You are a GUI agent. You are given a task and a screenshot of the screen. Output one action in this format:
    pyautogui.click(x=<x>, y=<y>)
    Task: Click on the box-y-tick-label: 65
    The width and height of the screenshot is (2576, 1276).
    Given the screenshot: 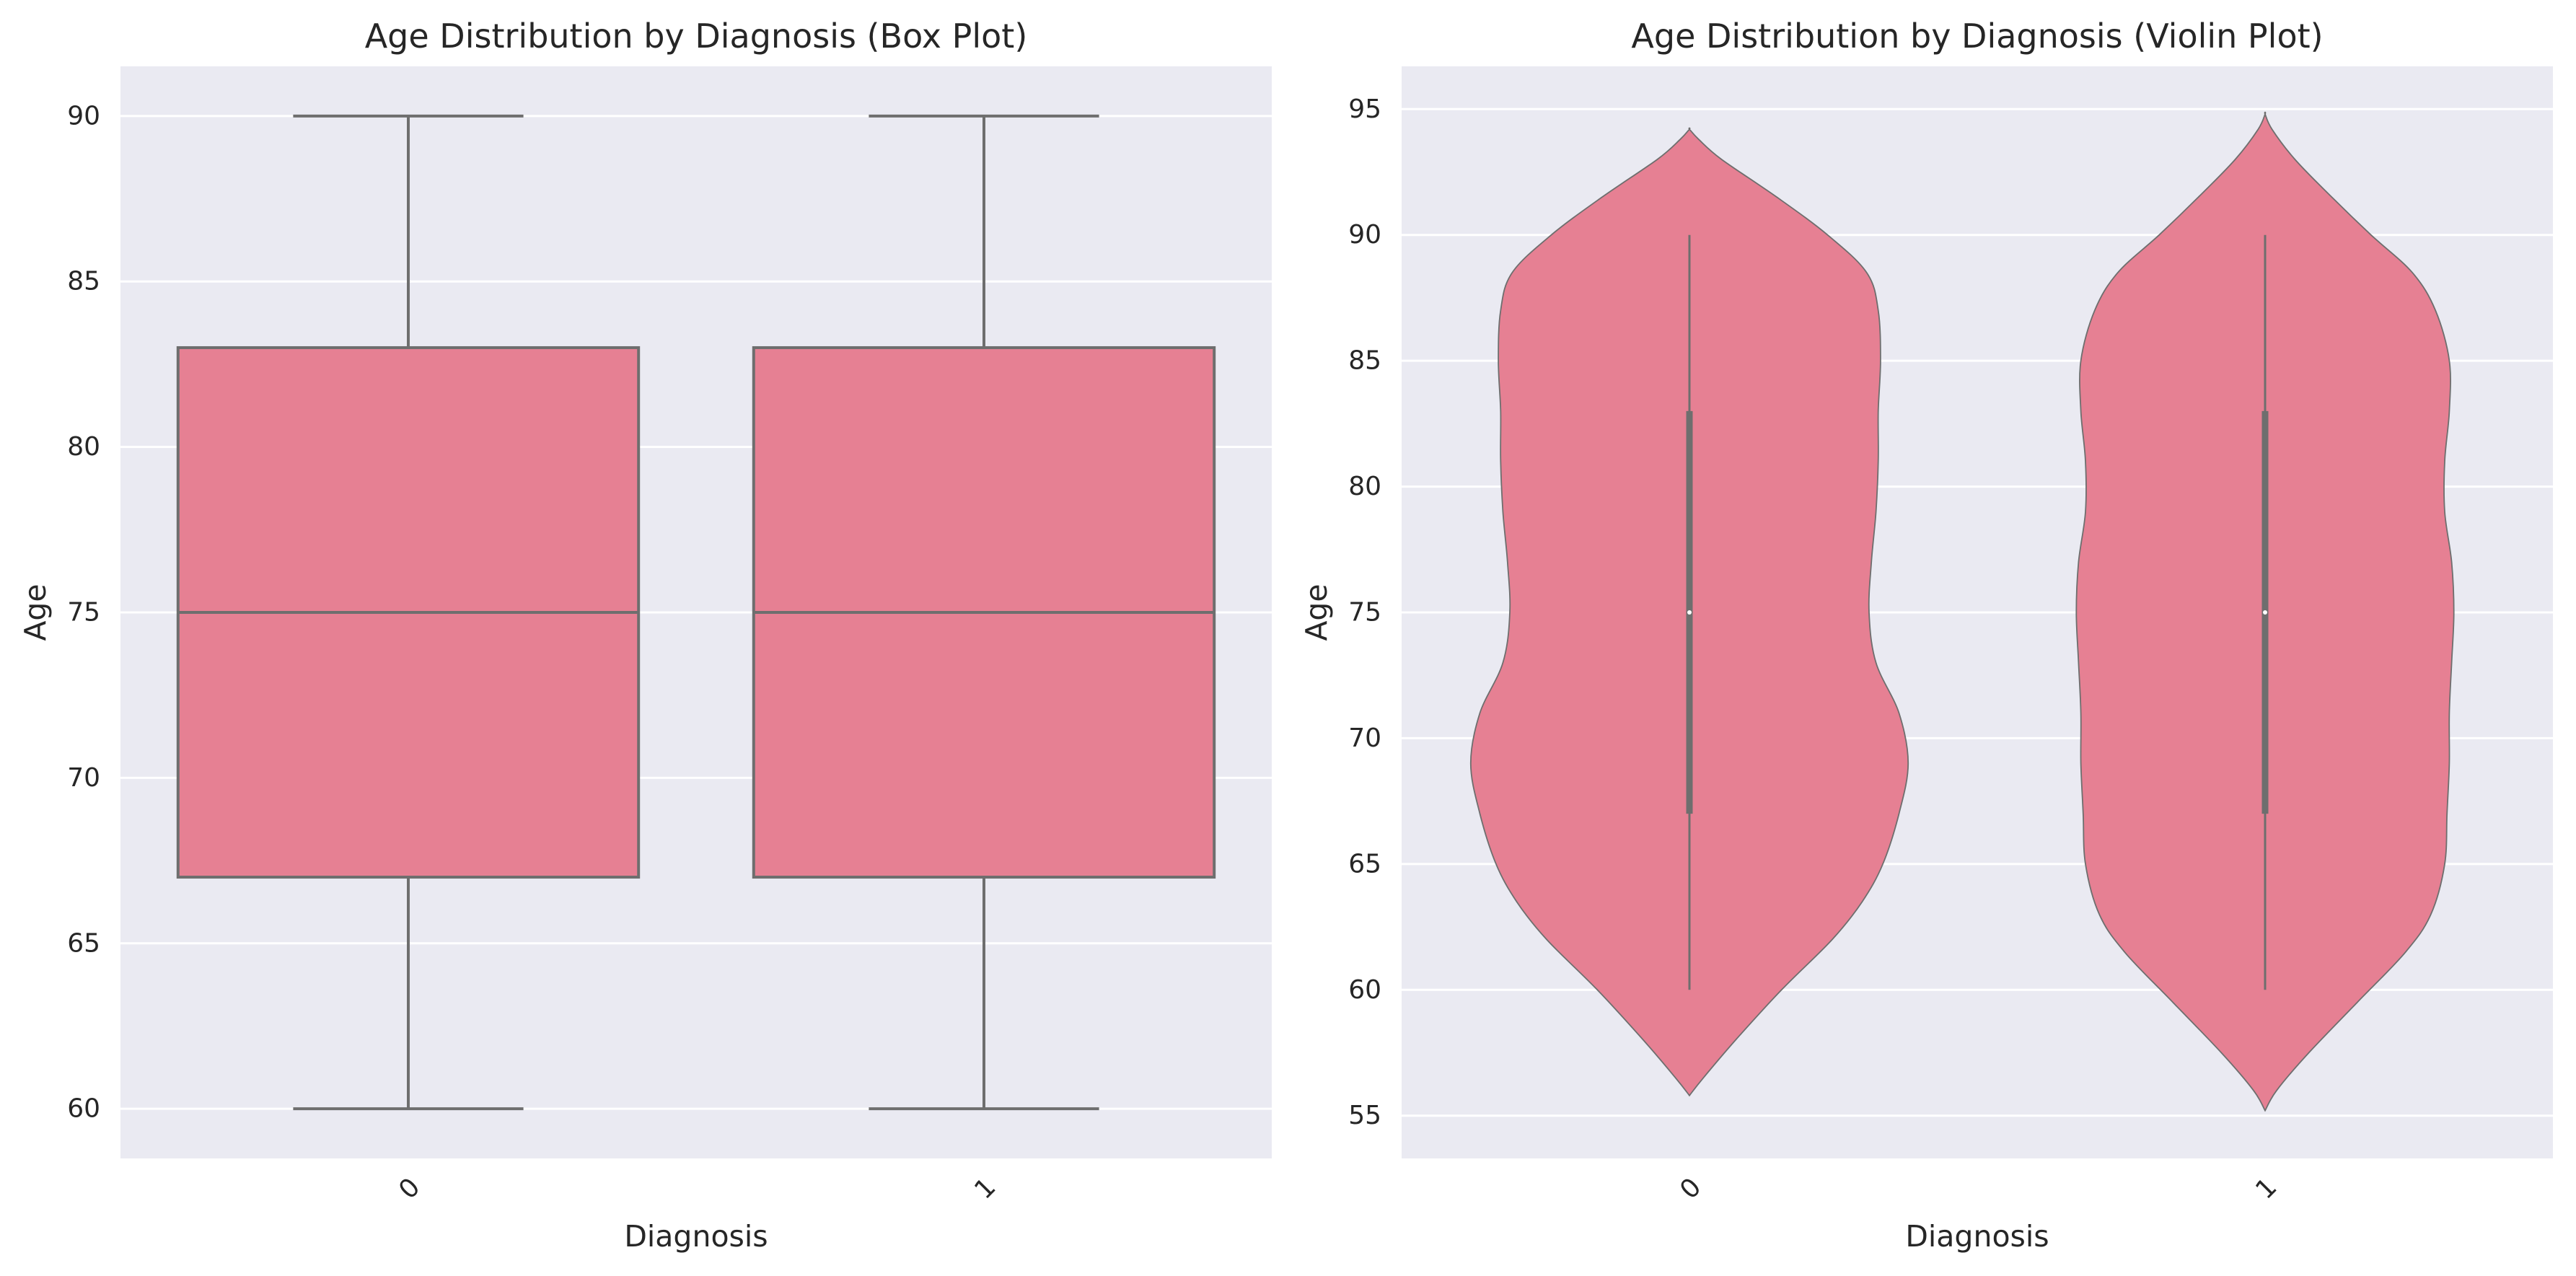 What is the action you would take?
    pyautogui.click(x=83, y=943)
    